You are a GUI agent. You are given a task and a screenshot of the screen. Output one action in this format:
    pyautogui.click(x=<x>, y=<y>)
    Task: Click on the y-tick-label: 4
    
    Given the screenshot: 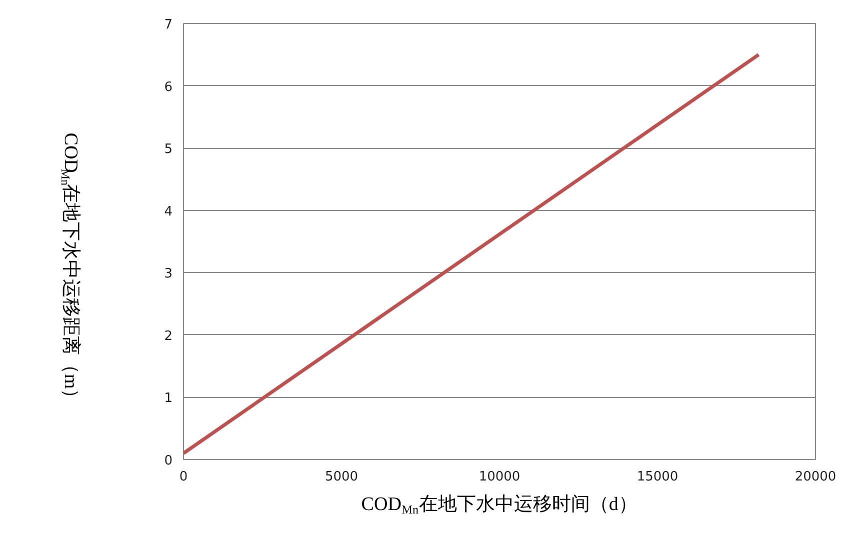 What is the action you would take?
    pyautogui.click(x=168, y=212)
    